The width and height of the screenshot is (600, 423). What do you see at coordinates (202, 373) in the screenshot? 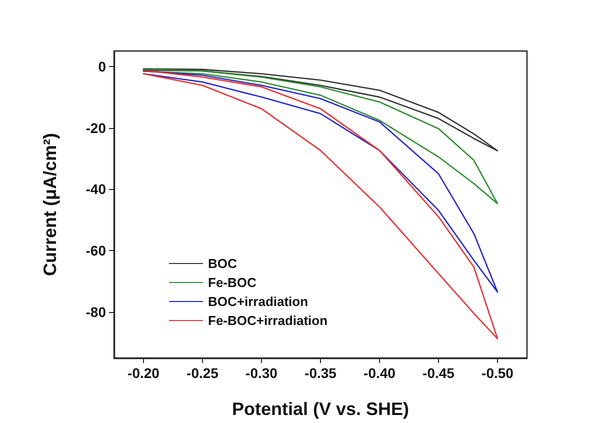
I see `x-tick-label: -0.25` at bounding box center [202, 373].